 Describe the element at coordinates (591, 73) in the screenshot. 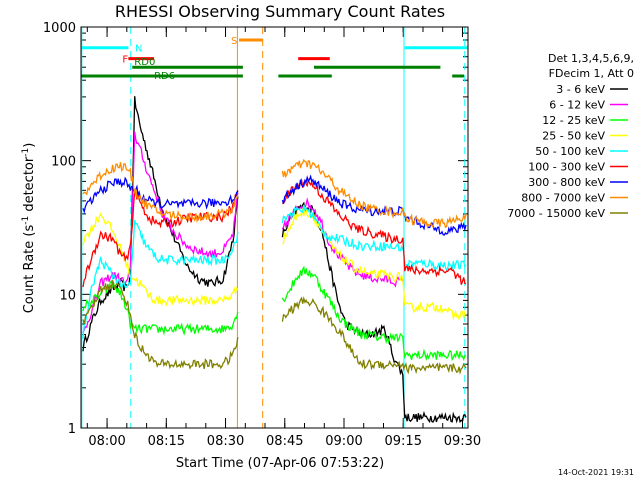

I see `legend-header-decimation: FDecim 1, Att 0` at that location.